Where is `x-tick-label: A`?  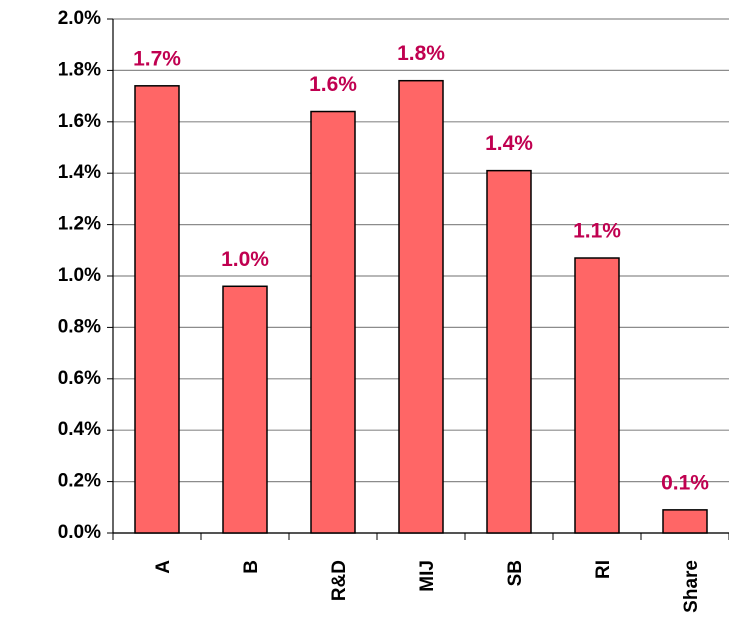 x-tick-label: A is located at coordinates (163, 567).